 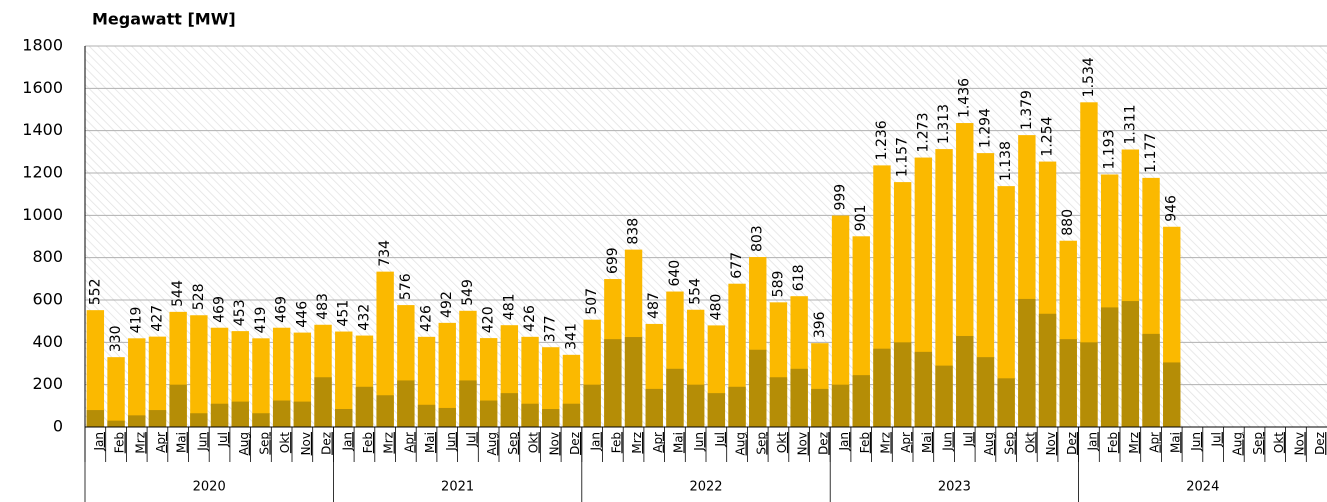 I want to click on y-tick-label: 1600, so click(x=42, y=87).